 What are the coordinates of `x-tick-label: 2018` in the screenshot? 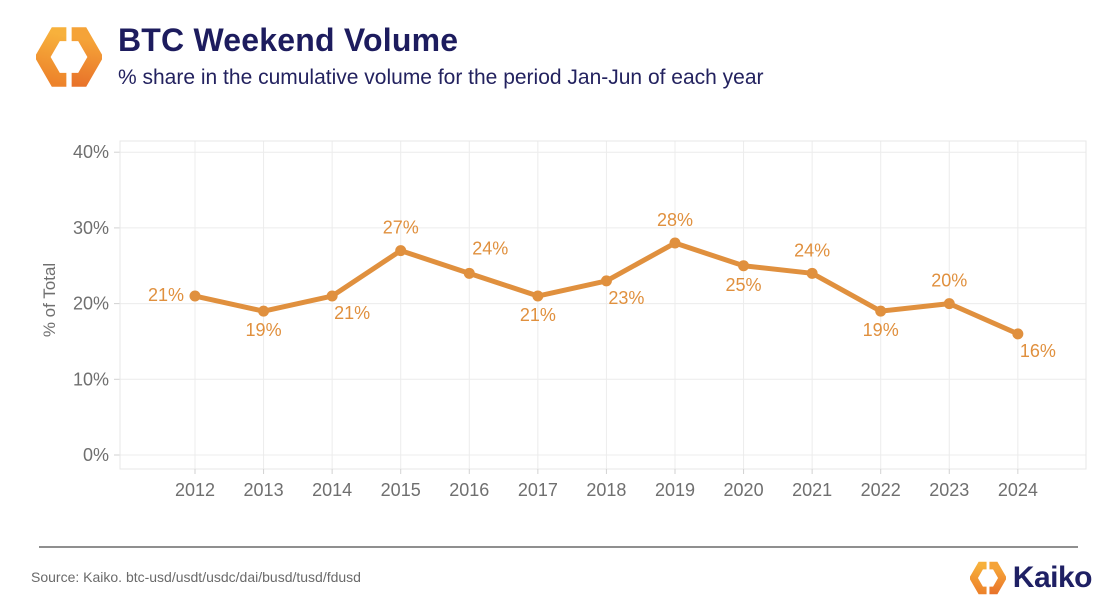 It's located at (606, 490).